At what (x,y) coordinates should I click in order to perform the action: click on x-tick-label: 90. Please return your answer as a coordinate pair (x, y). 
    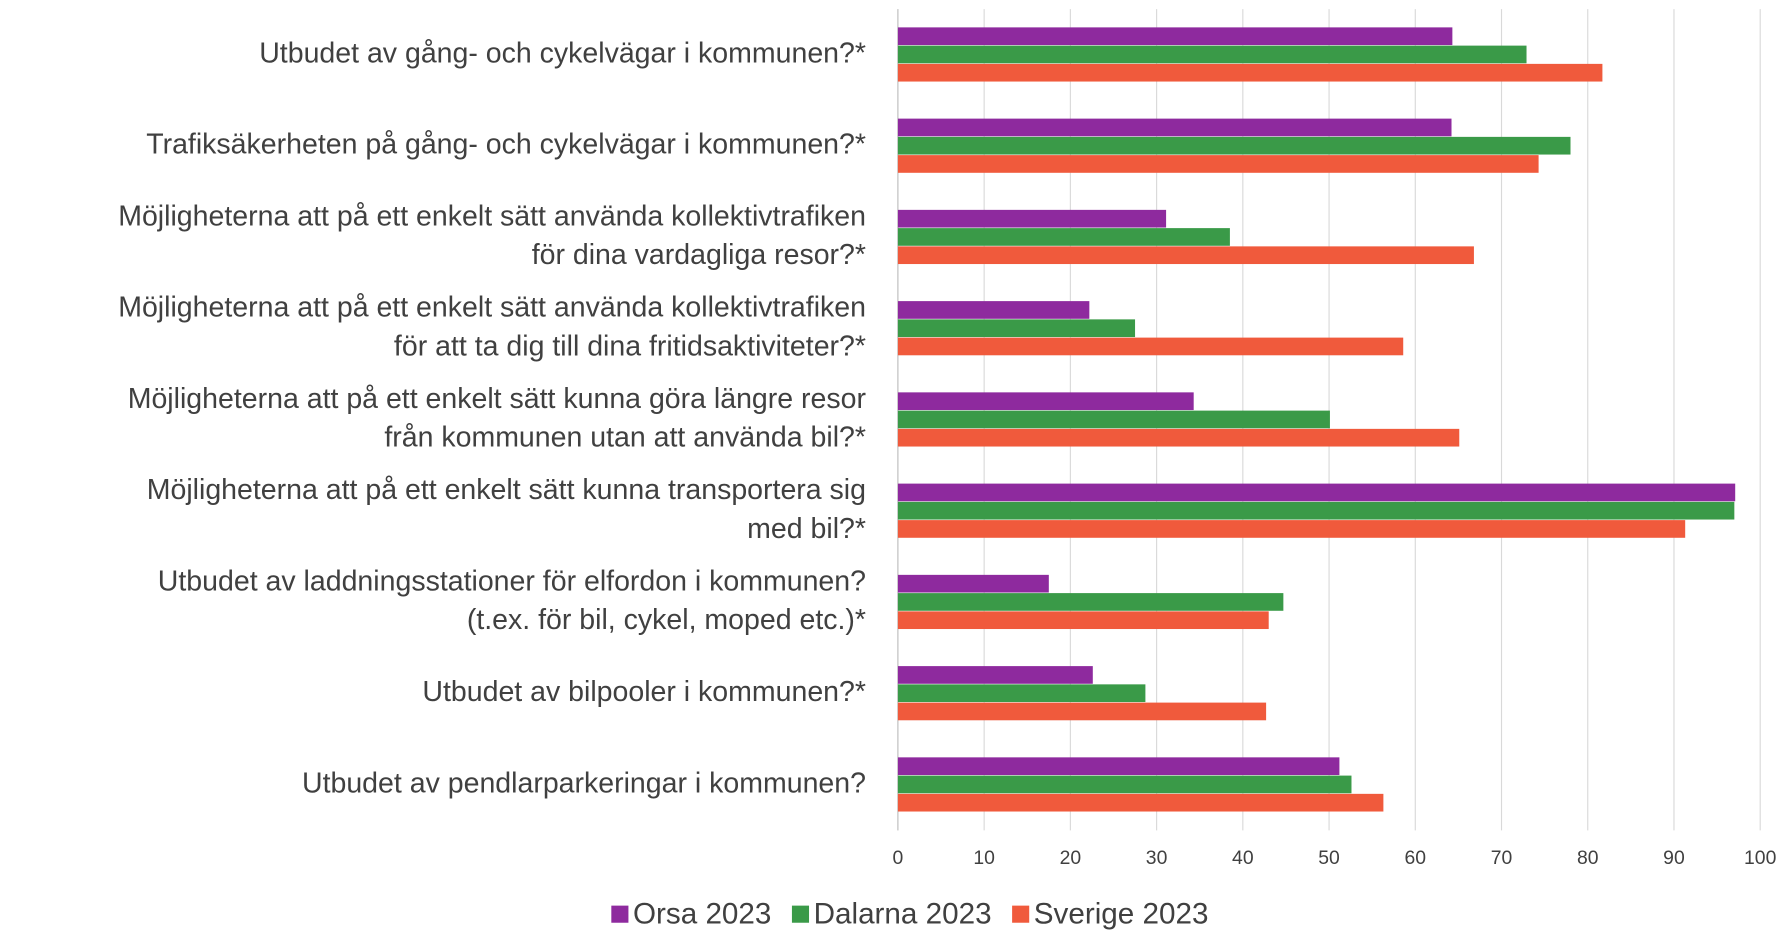
    Looking at the image, I should click on (1674, 858).